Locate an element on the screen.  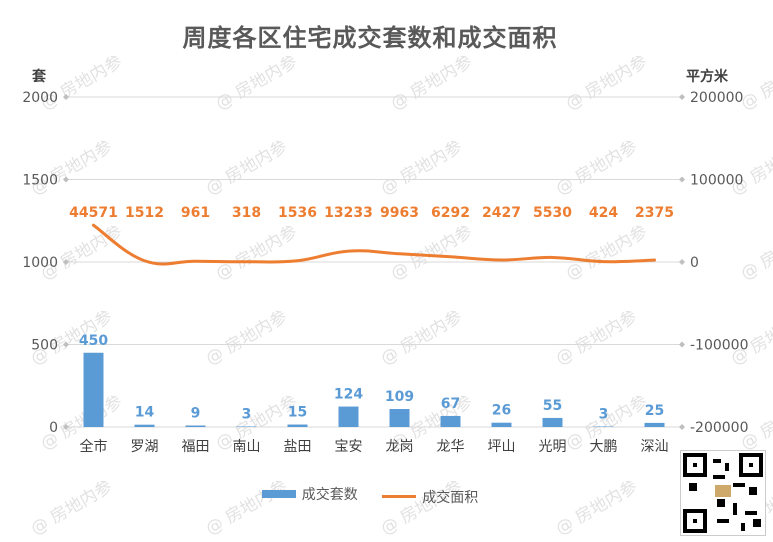
line-data-label: 424 is located at coordinates (603, 213).